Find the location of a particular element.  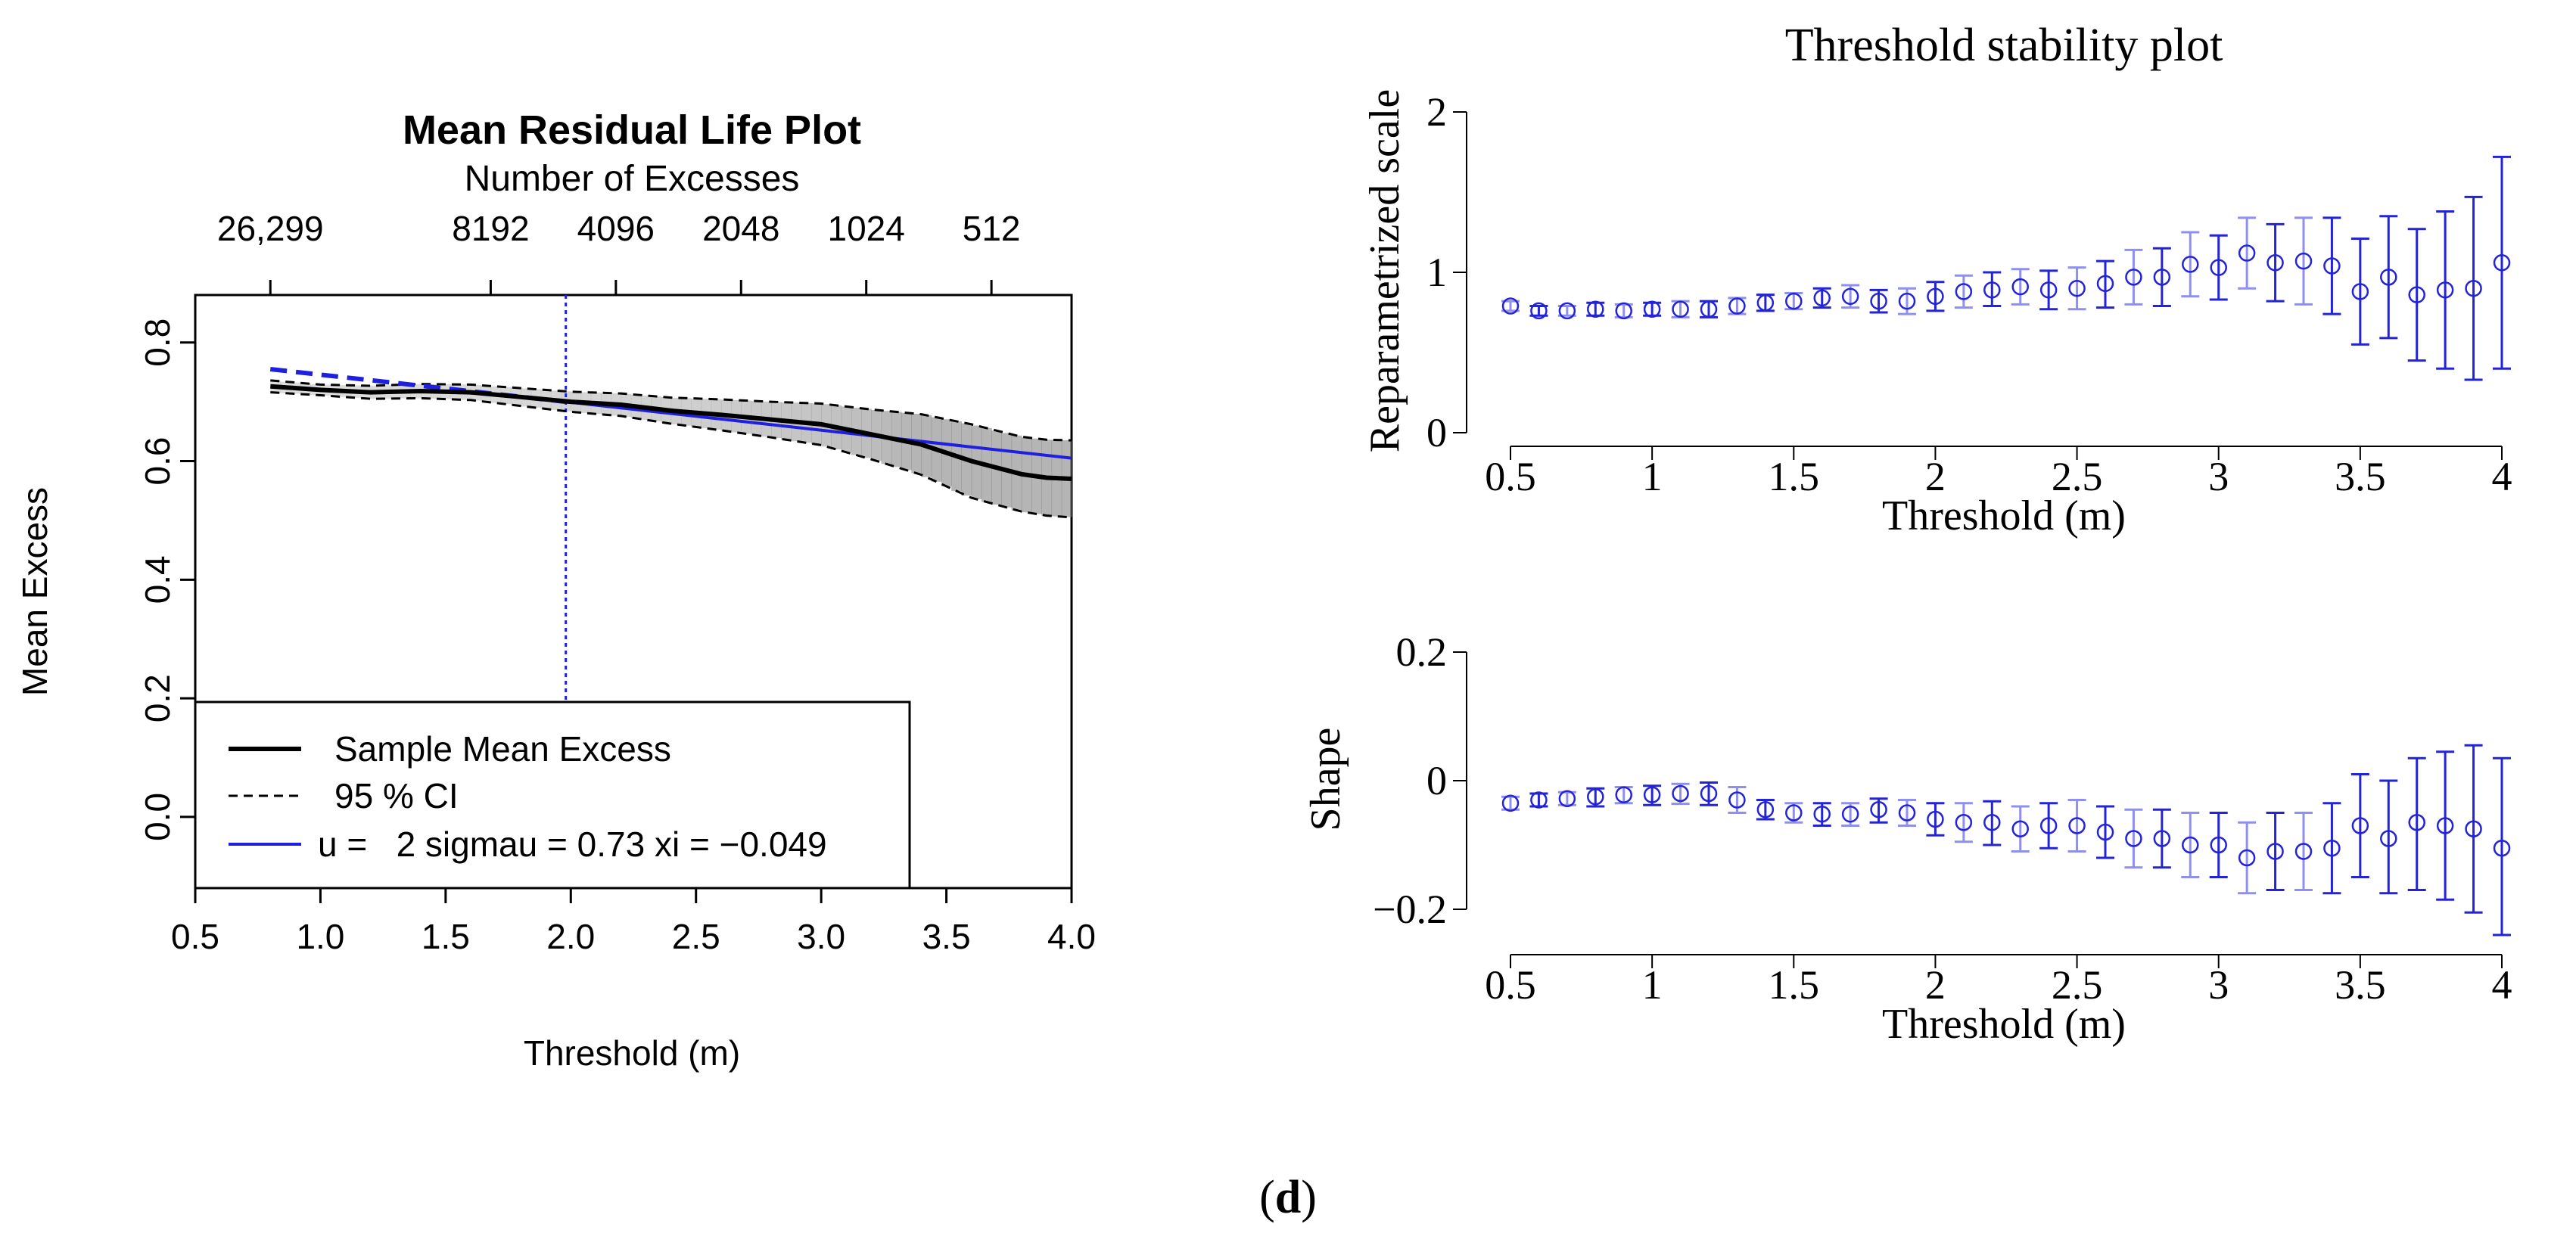

mrl-y-tick-label: 0.0 is located at coordinates (157, 817).